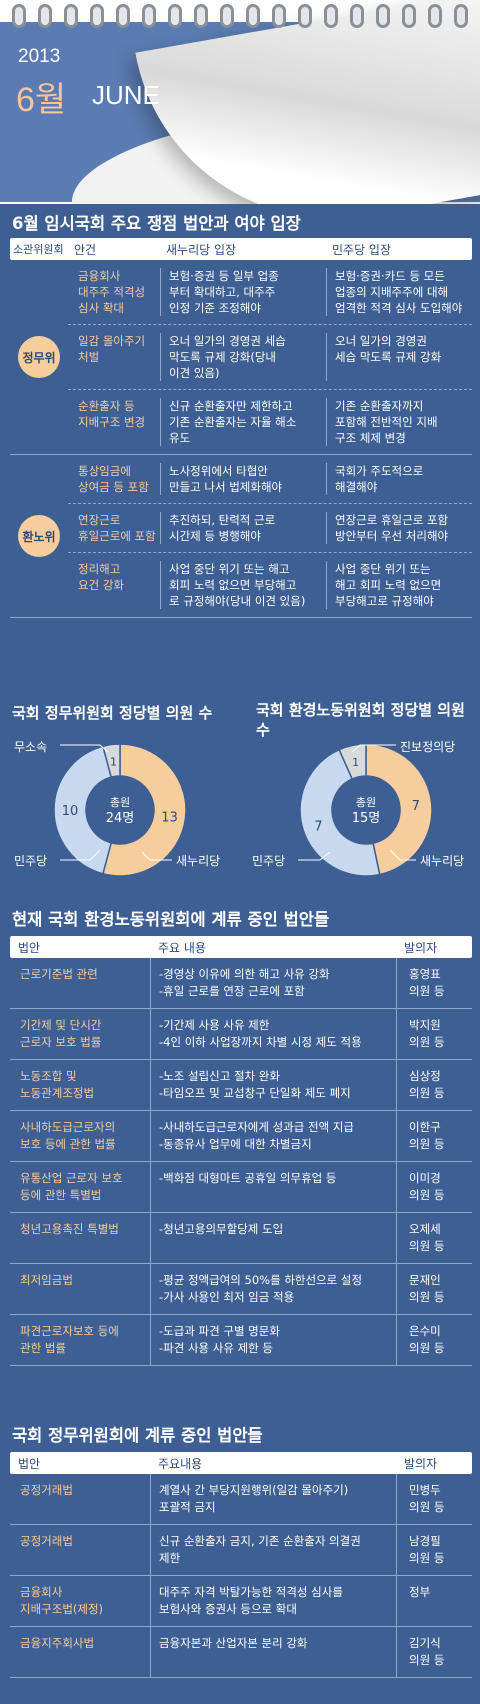 Image resolution: width=480 pixels, height=1704 pixels. I want to click on committee-badge: 정무위, so click(39, 357).